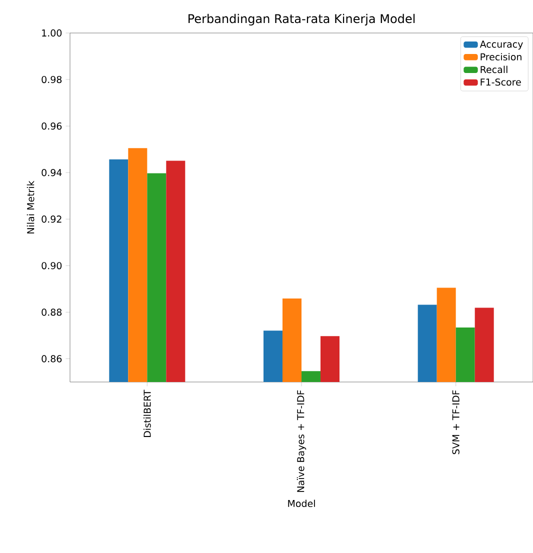 This screenshot has height=553, width=533. I want to click on legend-label: F1-Score, so click(500, 82).